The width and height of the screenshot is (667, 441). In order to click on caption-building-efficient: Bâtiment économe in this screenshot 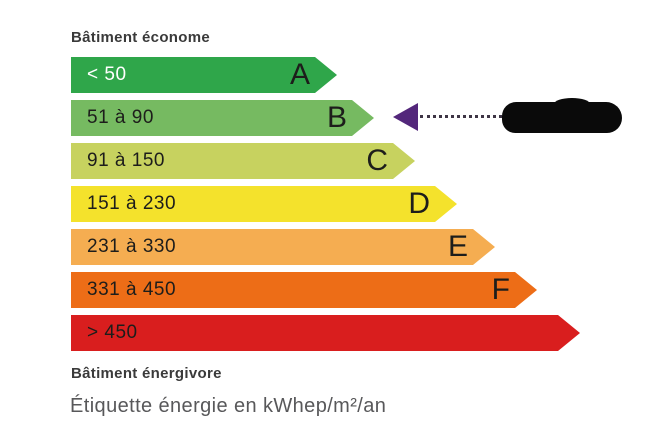, I will do `click(140, 37)`.